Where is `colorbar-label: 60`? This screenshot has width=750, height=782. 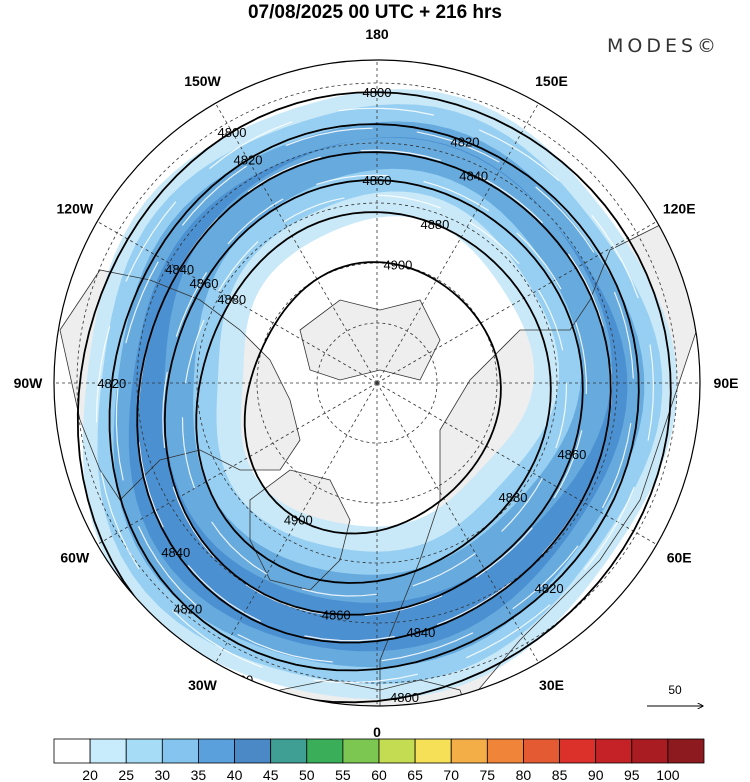 colorbar-label: 60 is located at coordinates (379, 774).